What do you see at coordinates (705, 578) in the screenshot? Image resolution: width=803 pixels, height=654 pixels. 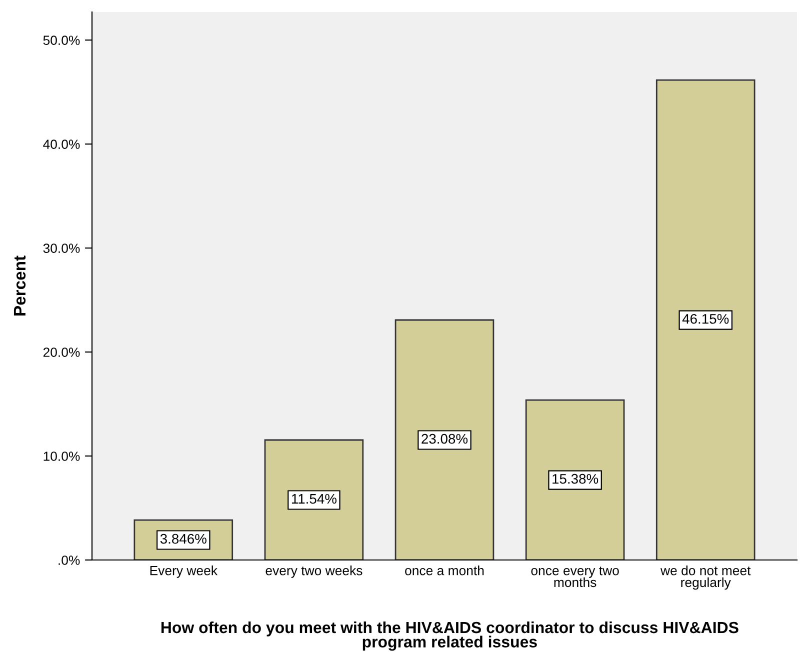 I see `x-tick-label: we do not meet regularly` at bounding box center [705, 578].